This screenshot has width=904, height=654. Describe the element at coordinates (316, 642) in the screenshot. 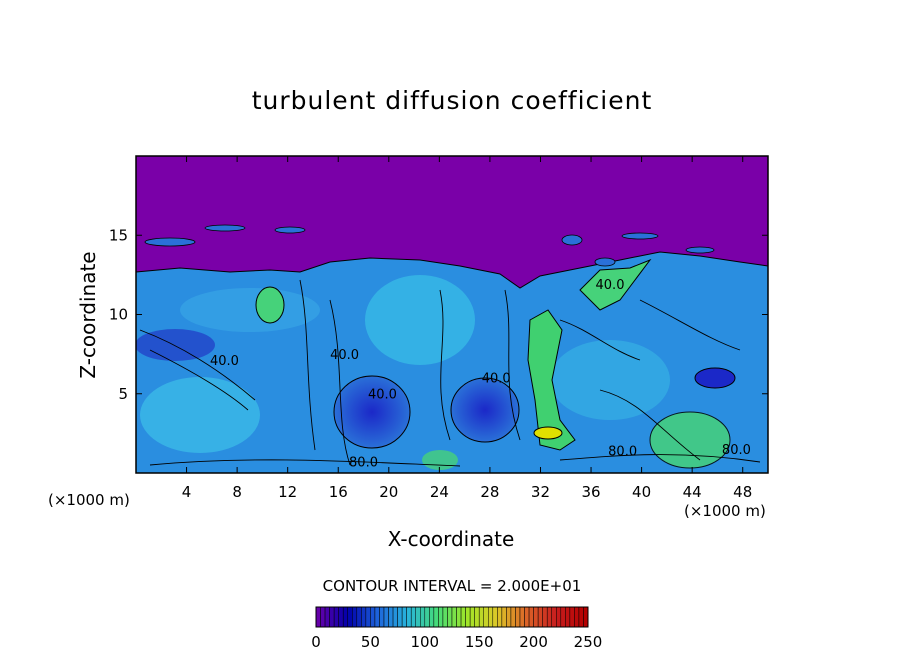

I see `colorbar-tick-label: 0` at that location.